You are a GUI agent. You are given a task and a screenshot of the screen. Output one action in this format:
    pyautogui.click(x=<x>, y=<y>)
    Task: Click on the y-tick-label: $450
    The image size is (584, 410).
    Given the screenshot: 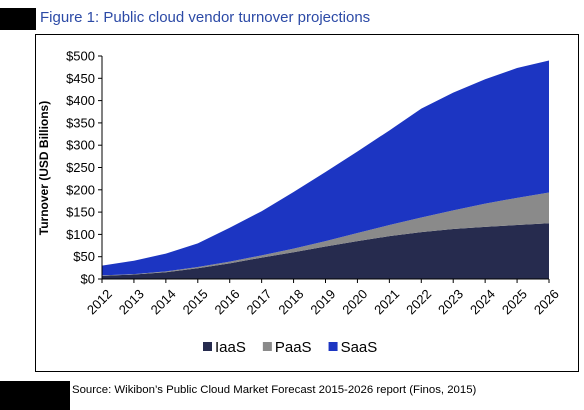 What is the action you would take?
    pyautogui.click(x=80, y=78)
    